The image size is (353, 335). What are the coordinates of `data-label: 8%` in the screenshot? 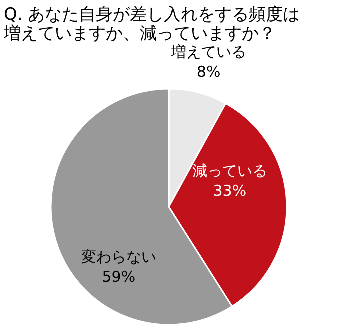 It's located at (208, 72).